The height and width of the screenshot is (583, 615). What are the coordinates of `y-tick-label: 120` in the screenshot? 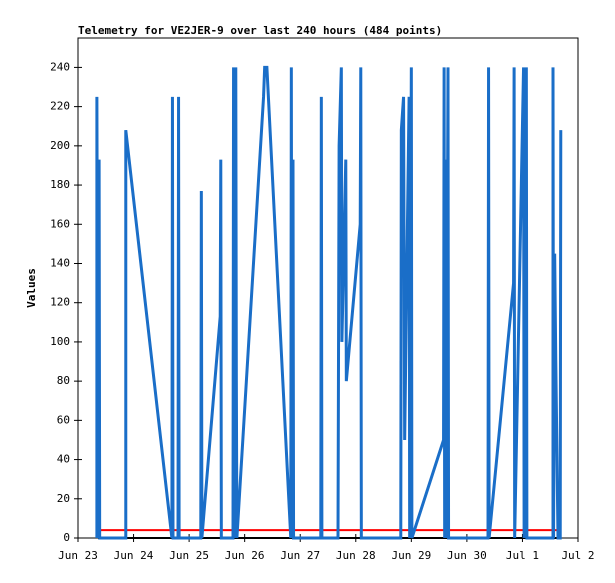 It's located at (60, 302).